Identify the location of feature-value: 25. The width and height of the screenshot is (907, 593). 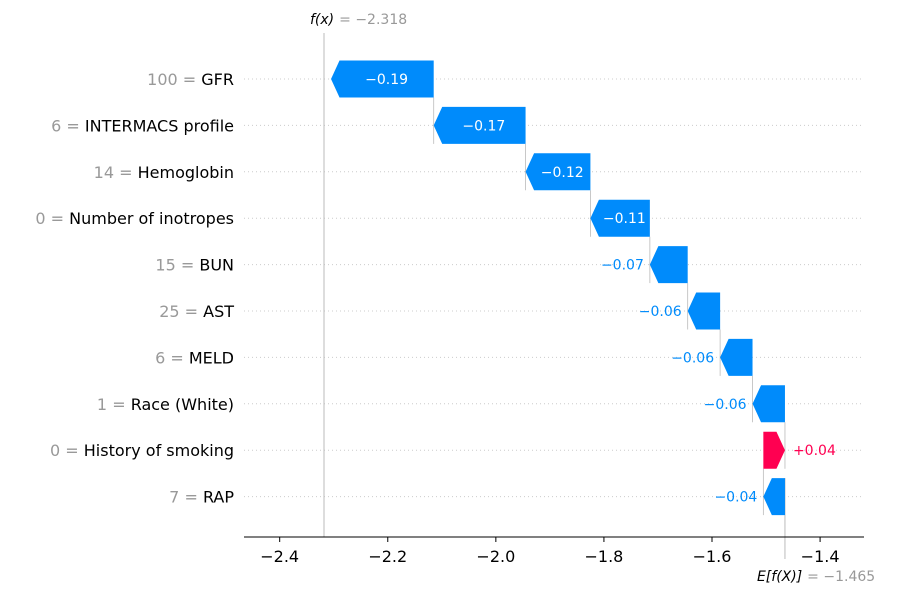
(169, 311).